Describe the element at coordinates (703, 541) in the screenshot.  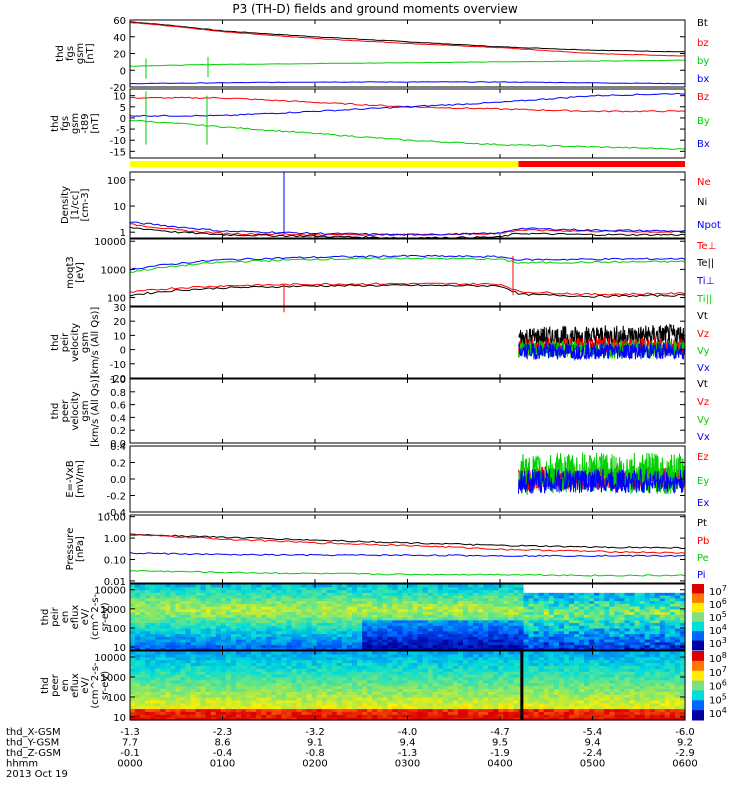
I see `legend-Pb: Pb` at that location.